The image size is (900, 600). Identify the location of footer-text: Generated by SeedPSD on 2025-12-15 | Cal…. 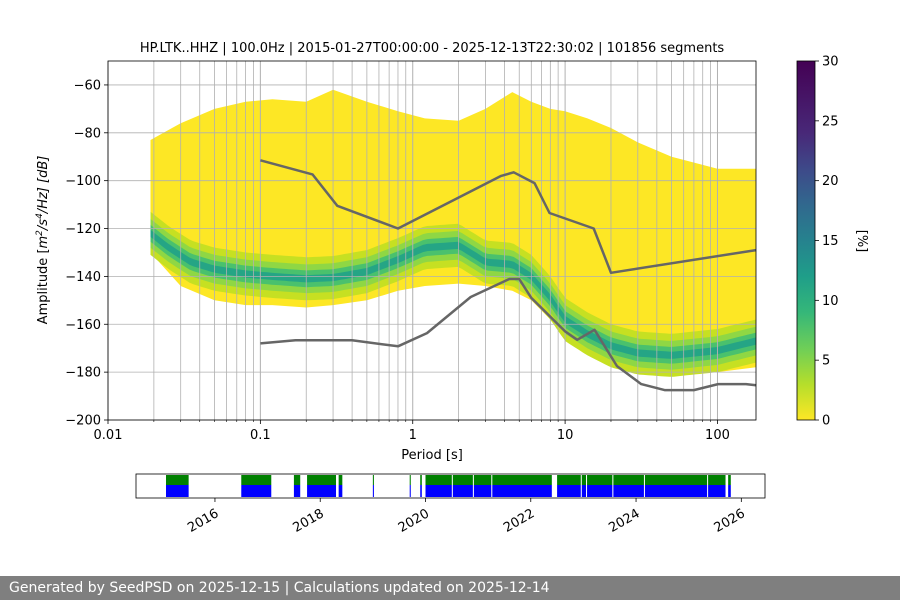
(279, 588).